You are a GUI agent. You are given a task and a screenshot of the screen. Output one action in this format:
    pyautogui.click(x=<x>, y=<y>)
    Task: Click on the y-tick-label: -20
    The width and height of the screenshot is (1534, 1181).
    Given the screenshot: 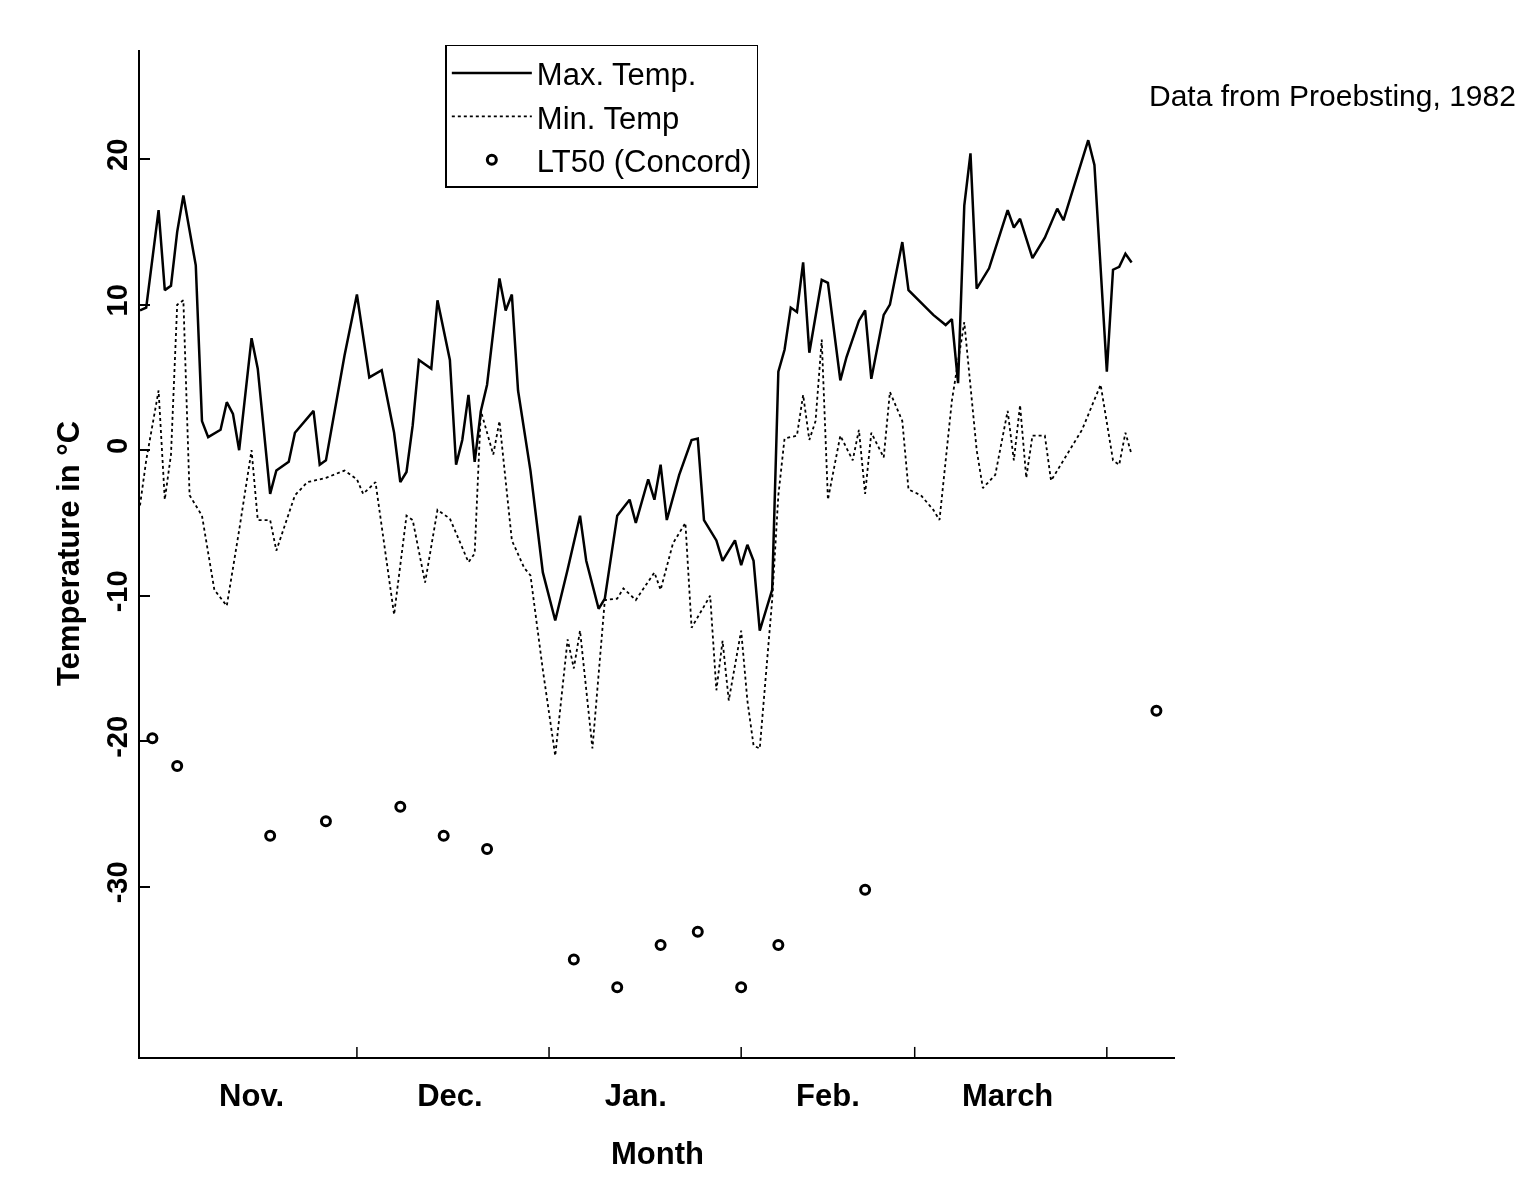 What is the action you would take?
    pyautogui.click(x=116, y=736)
    